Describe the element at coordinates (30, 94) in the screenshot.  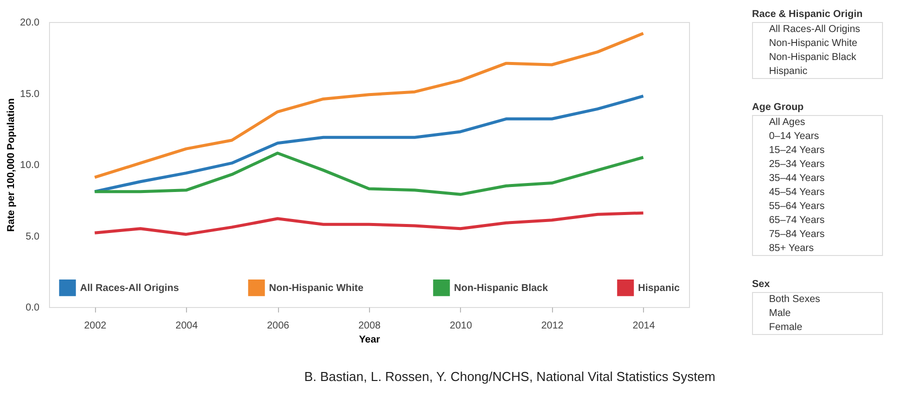
I see `y-tick-label: 15.0` at that location.